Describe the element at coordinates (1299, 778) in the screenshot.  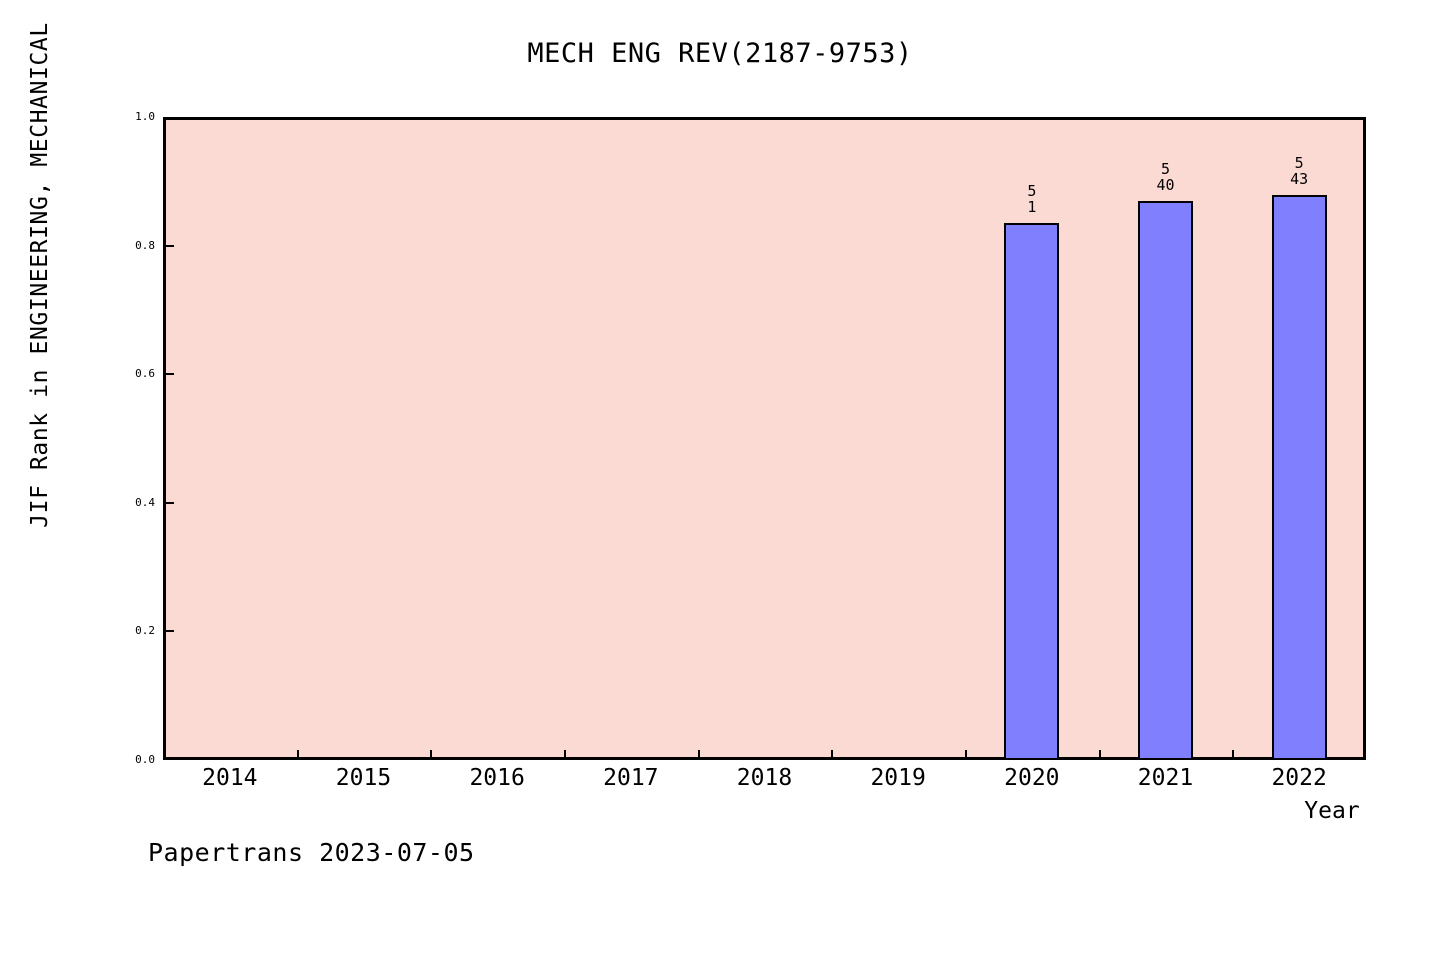
I see `x-tick-label: 2022` at that location.